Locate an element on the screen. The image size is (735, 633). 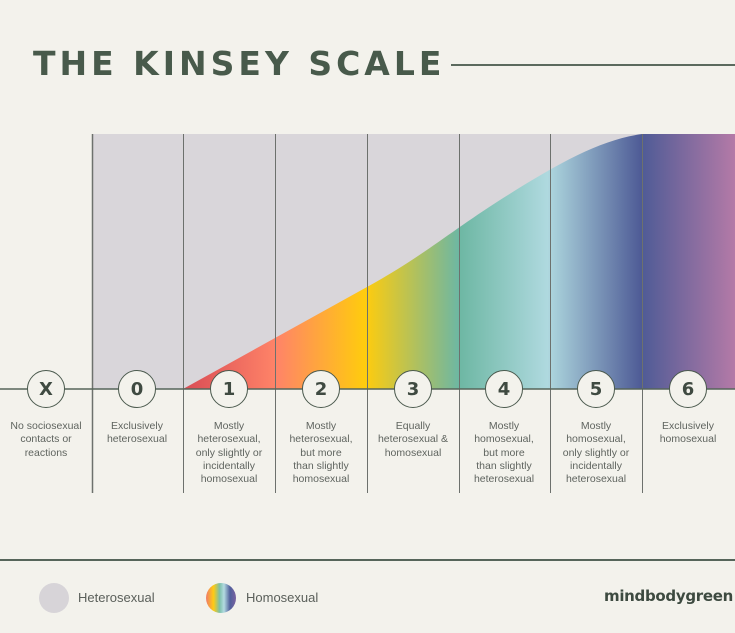
homosexual-swatch-icon is located at coordinates (221, 598).